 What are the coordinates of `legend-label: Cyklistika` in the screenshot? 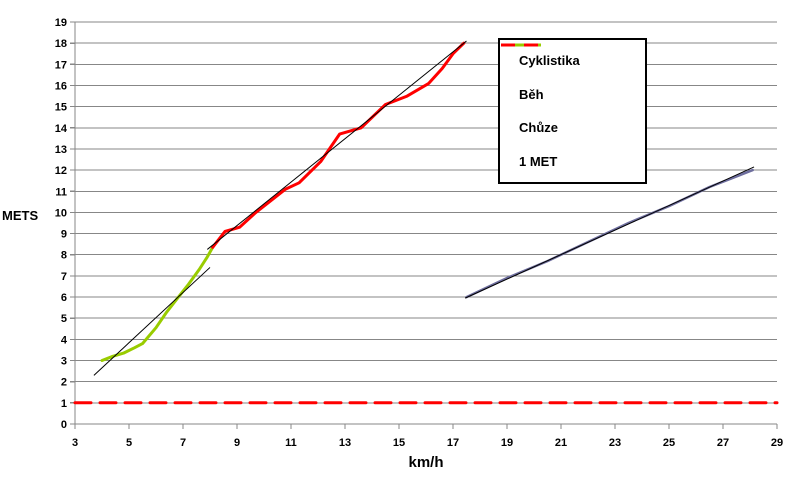 It's located at (549, 61).